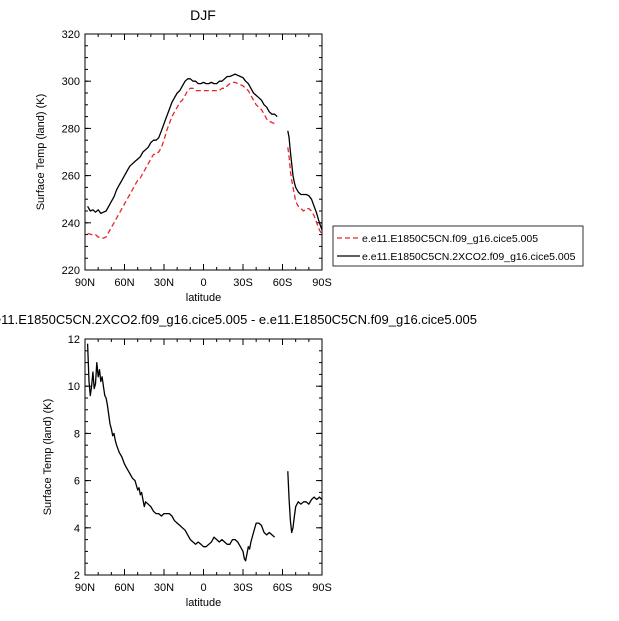 This screenshot has width=619, height=621. What do you see at coordinates (74, 387) in the screenshot?
I see `y-tick-label: 10` at bounding box center [74, 387].